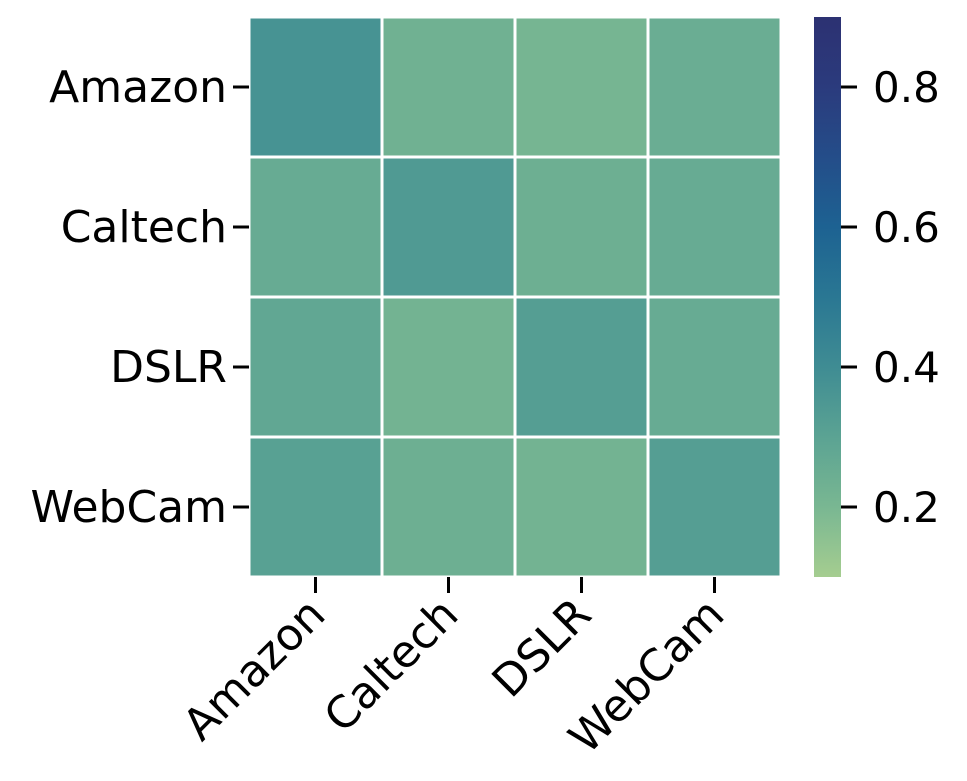  What do you see at coordinates (392, 666) in the screenshot?
I see `x-tick-label: Caltech` at bounding box center [392, 666].